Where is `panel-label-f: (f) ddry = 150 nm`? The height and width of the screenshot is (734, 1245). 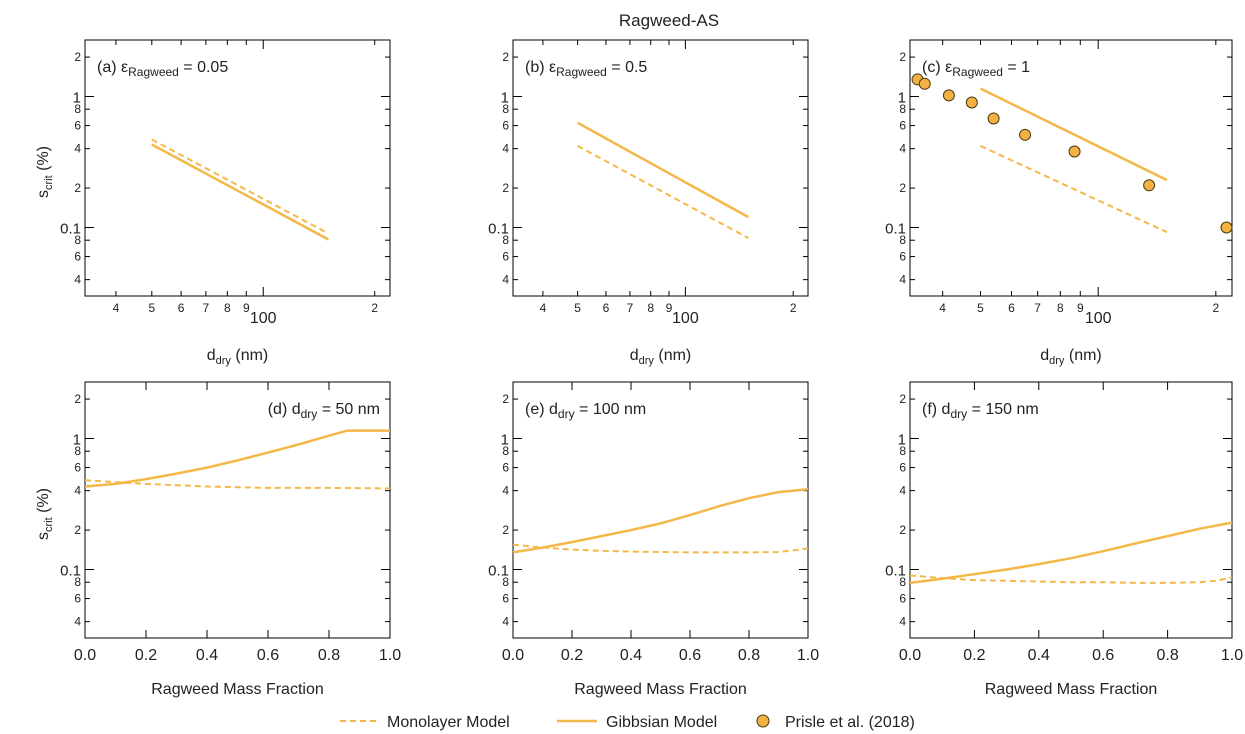
panel-label-f: (f) ddry = 150 nm is located at coordinates (980, 411).